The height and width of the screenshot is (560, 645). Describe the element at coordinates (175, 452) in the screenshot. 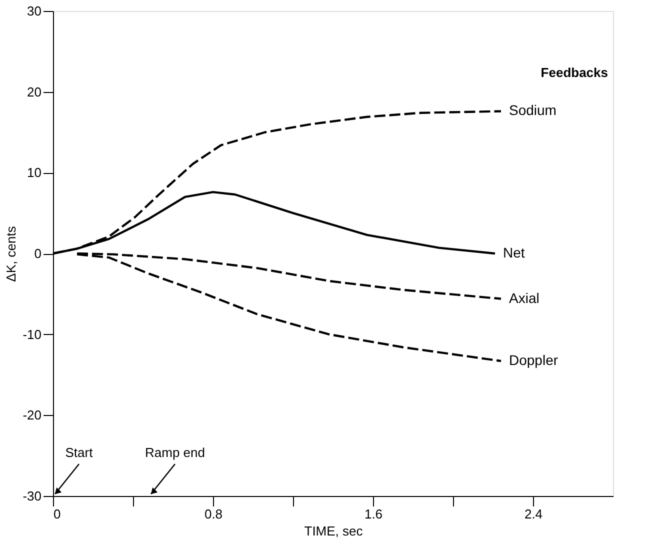

I see `annotation: Ramp end` at that location.